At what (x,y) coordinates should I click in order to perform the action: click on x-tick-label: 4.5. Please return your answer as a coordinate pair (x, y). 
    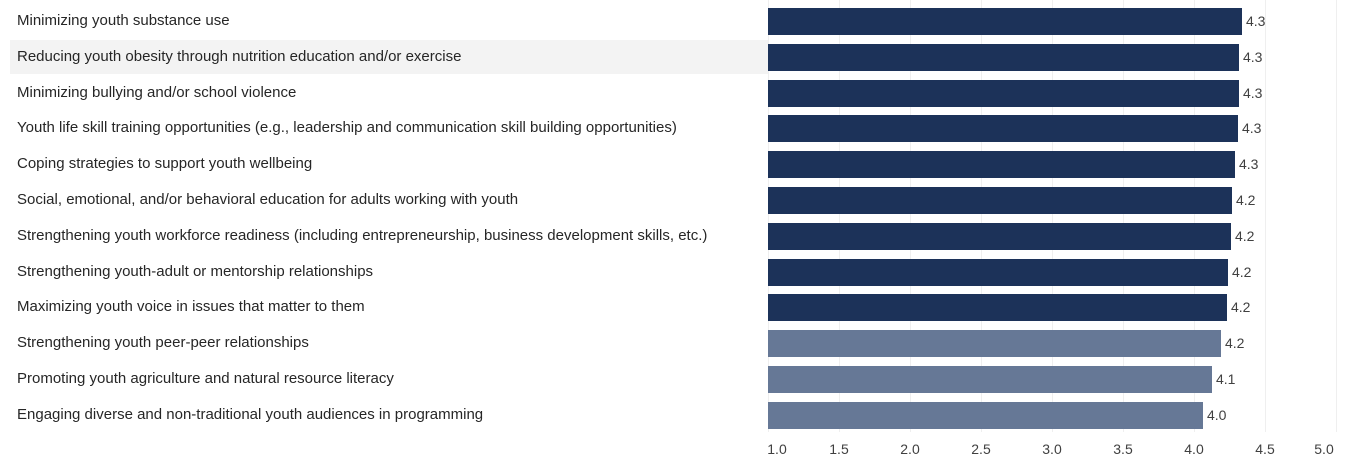
    Looking at the image, I should click on (1265, 449).